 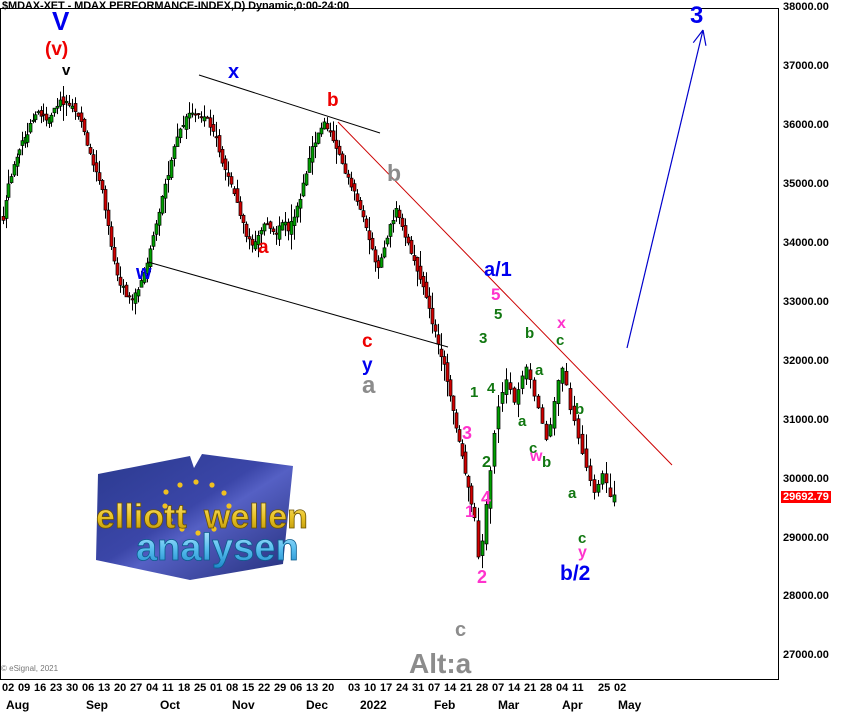 What do you see at coordinates (466, 688) in the screenshot?
I see `date-tick-label: 21` at bounding box center [466, 688].